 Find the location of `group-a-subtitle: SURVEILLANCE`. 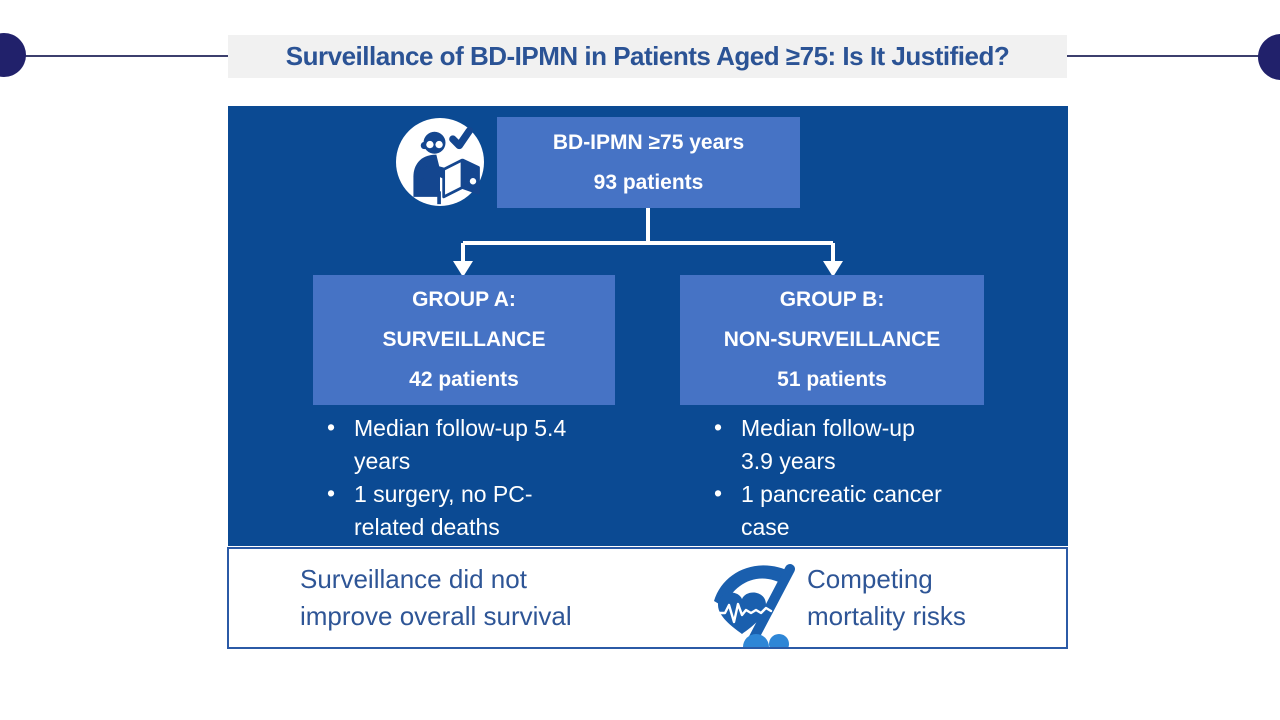

group-a-subtitle: SURVEILLANCE is located at coordinates (464, 339).